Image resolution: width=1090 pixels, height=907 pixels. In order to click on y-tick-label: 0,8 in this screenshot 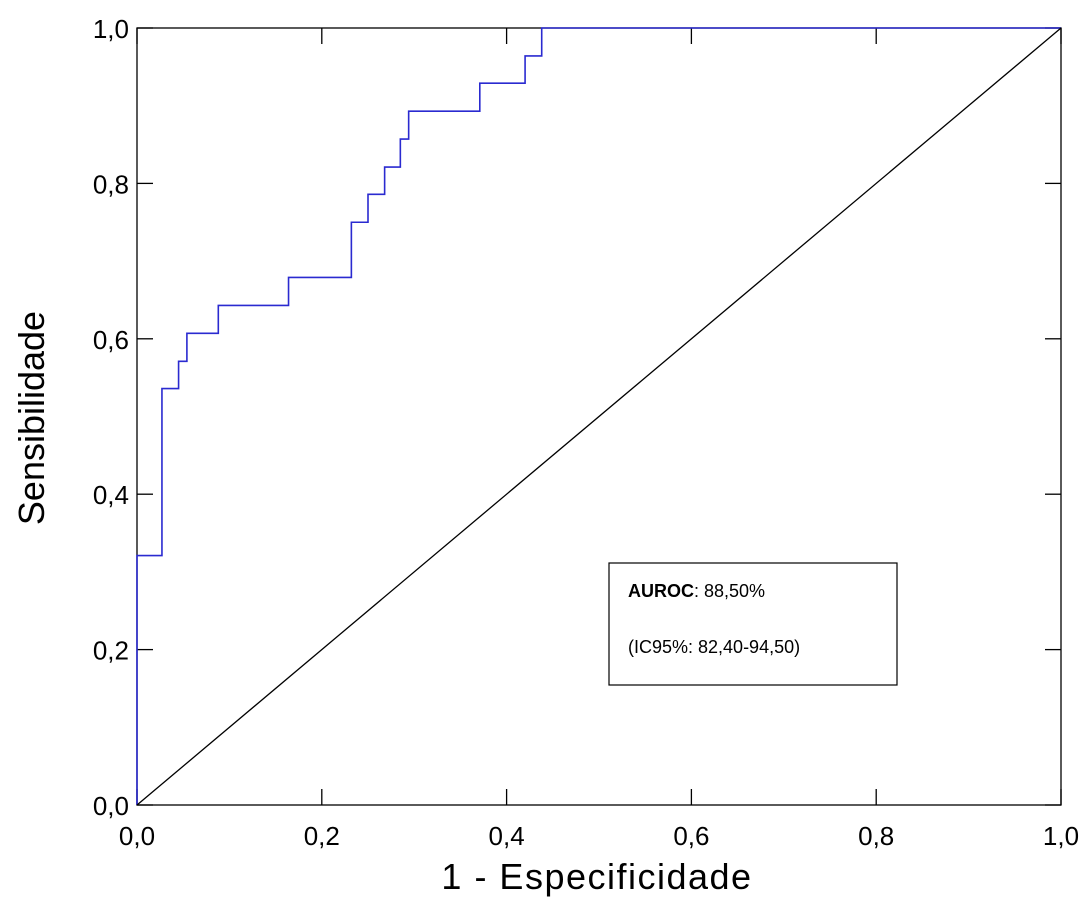, I will do `click(111, 184)`.